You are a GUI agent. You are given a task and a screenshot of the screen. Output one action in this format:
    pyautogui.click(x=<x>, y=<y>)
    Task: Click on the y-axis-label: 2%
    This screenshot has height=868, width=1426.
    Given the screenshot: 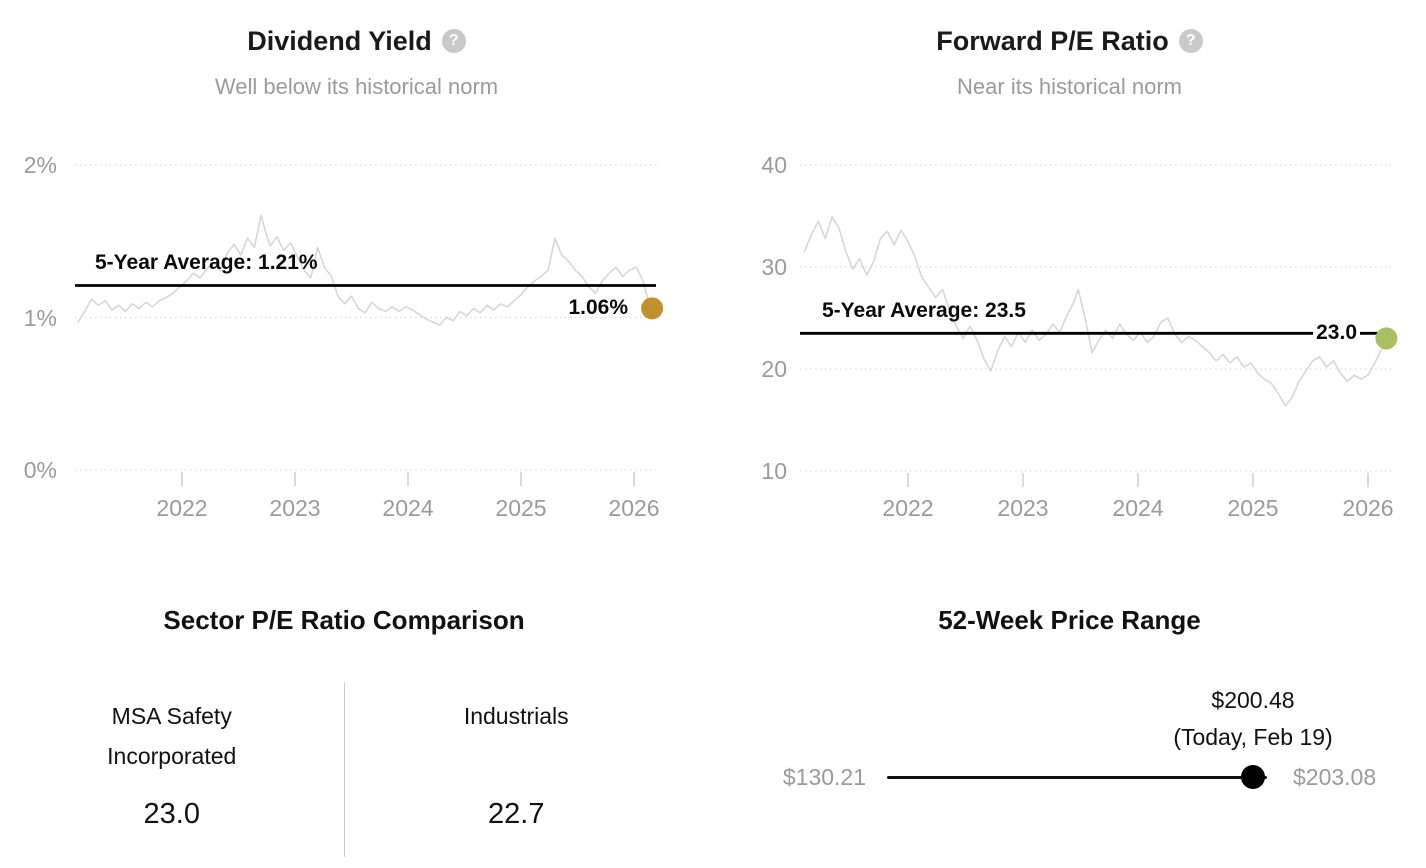 What is the action you would take?
    pyautogui.click(x=40, y=165)
    